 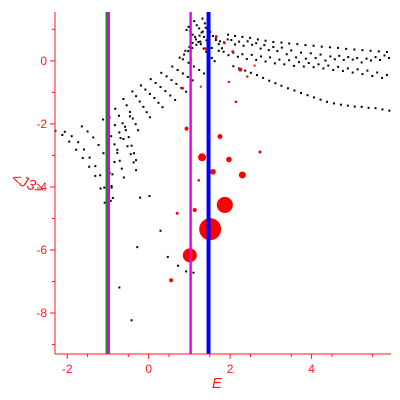 What do you see at coordinates (311, 369) in the screenshot?
I see `x-tick-label: 4` at bounding box center [311, 369].